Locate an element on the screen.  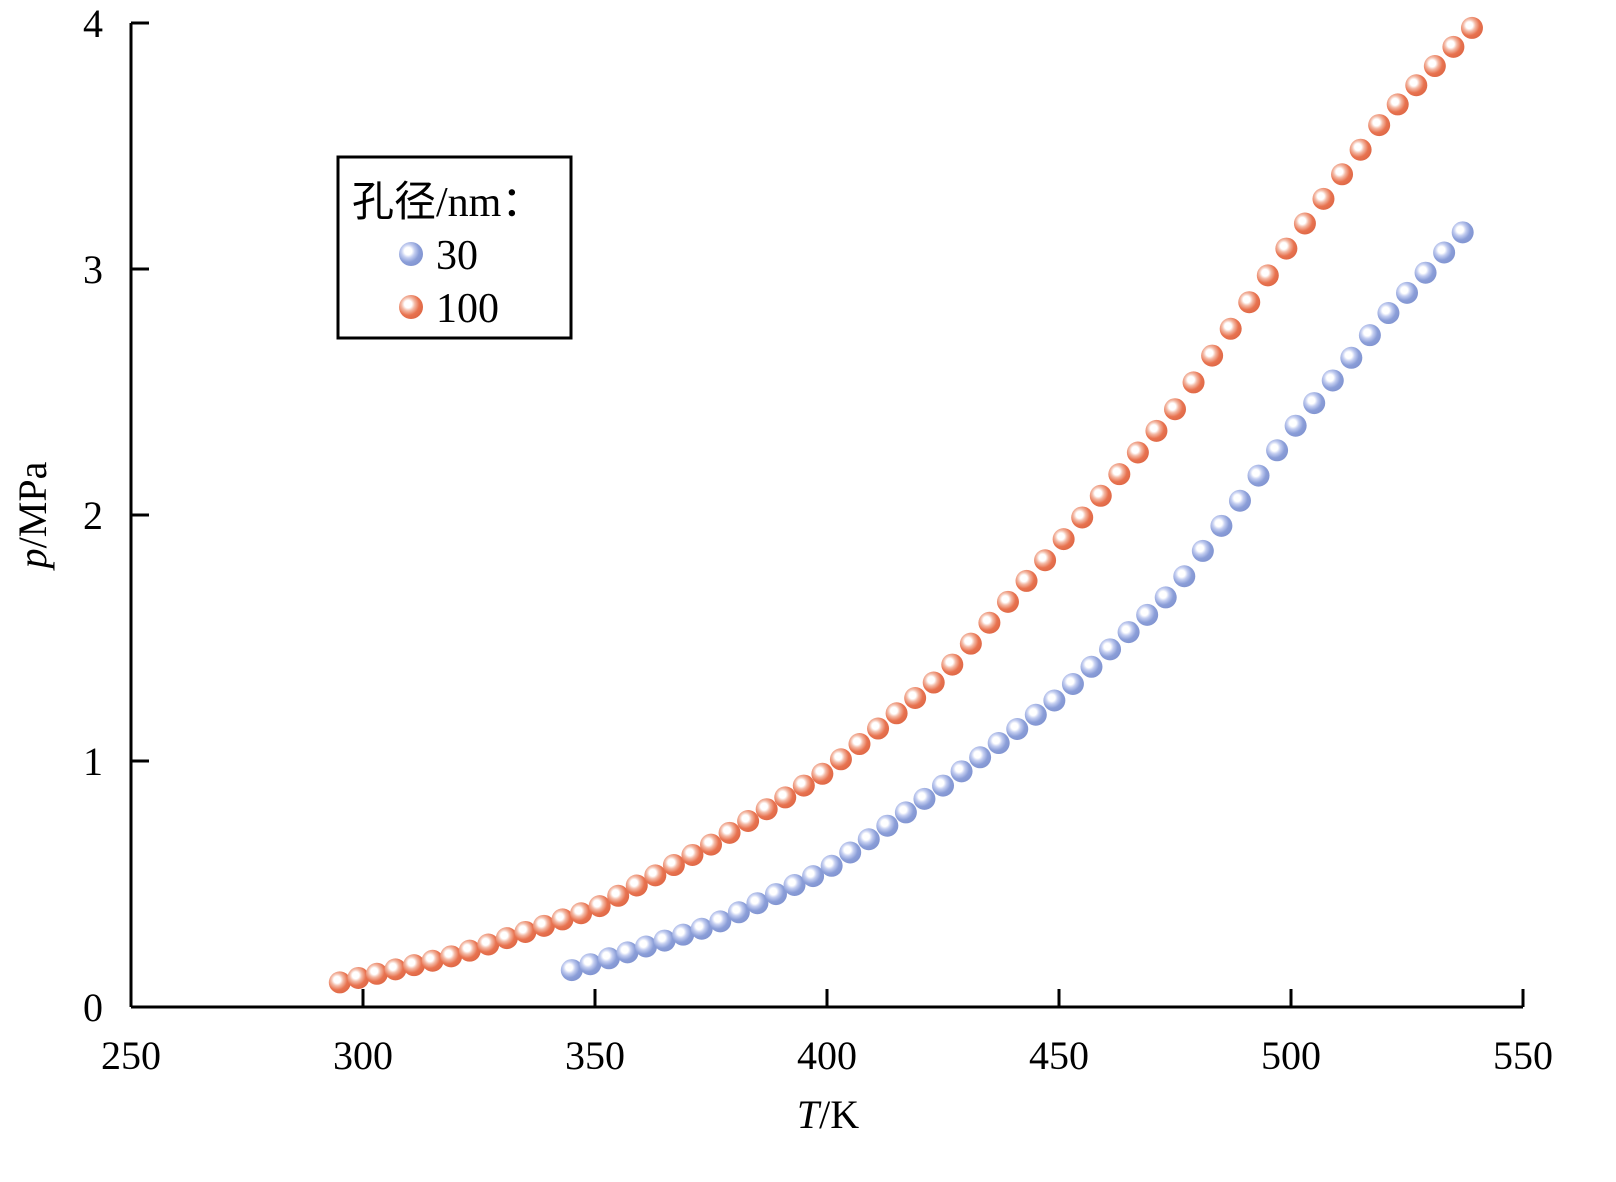
x-tick-label: 500 is located at coordinates (1291, 1055).